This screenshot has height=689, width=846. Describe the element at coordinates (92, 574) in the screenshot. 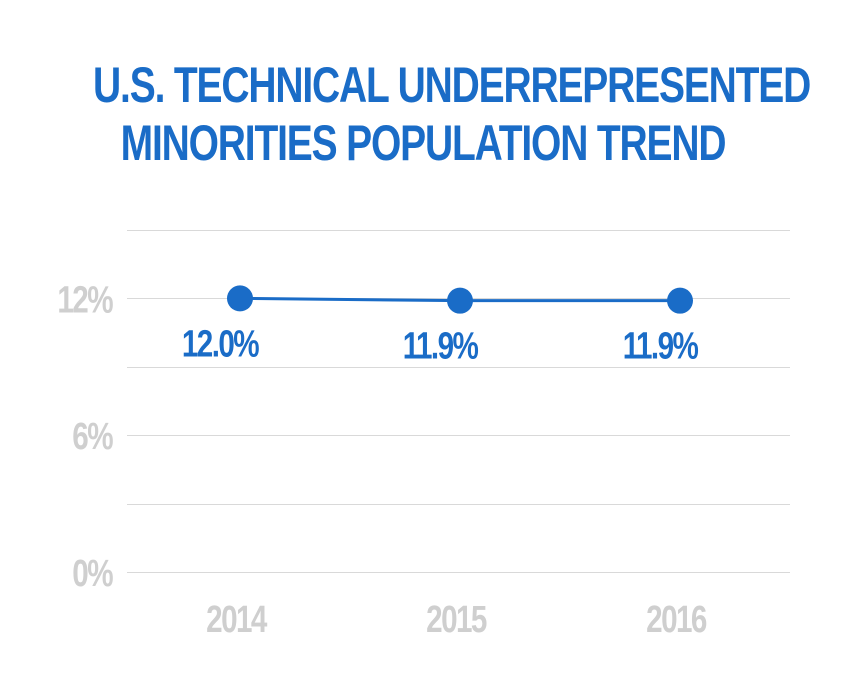

I see `y-tick-label: 0%` at that location.